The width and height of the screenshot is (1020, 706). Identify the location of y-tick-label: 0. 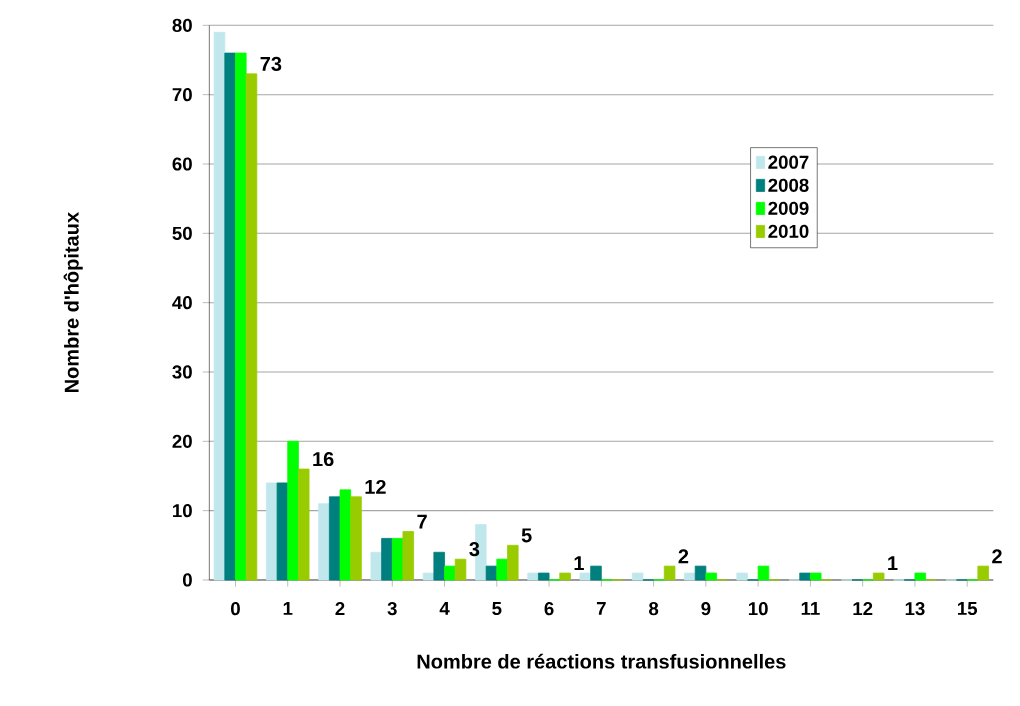
(187, 580).